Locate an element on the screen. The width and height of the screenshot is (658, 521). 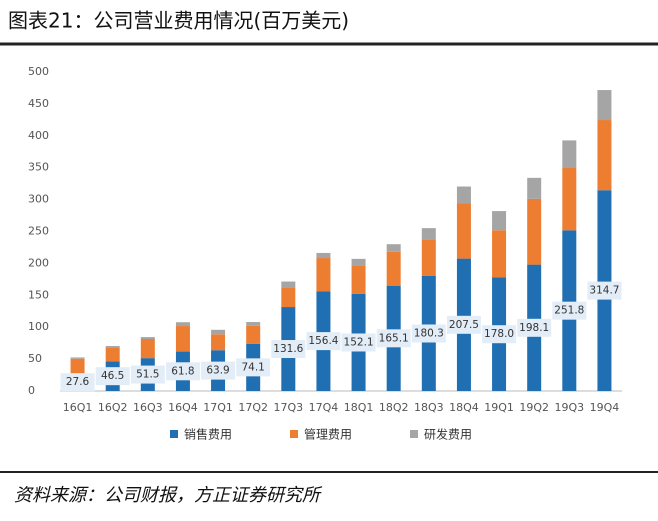
data-label: 74.1 is located at coordinates (252, 367).